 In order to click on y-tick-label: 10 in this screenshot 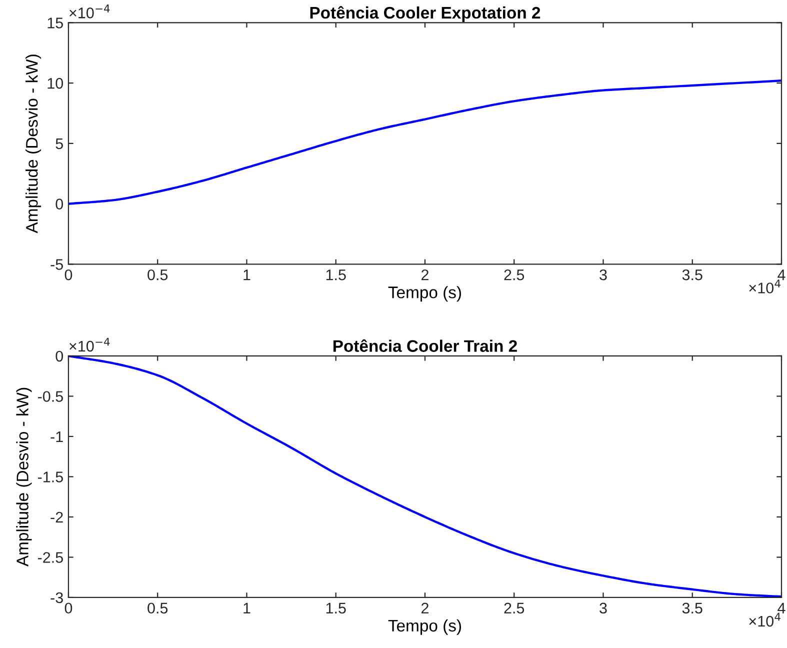, I will do `click(56, 83)`.